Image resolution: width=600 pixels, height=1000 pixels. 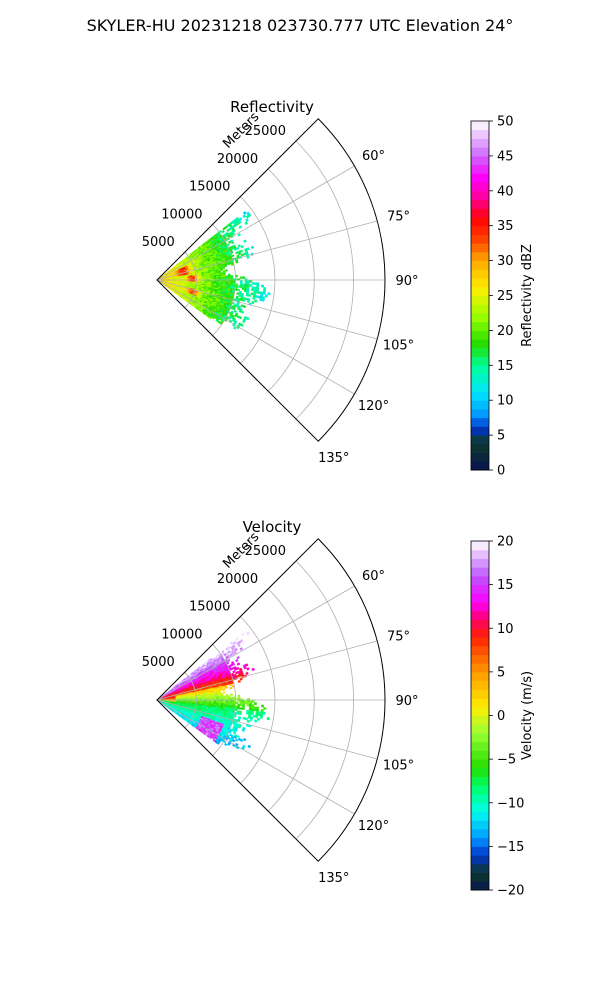 What do you see at coordinates (505, 122) in the screenshot?
I see `colorbar-tick-label: 50` at bounding box center [505, 122].